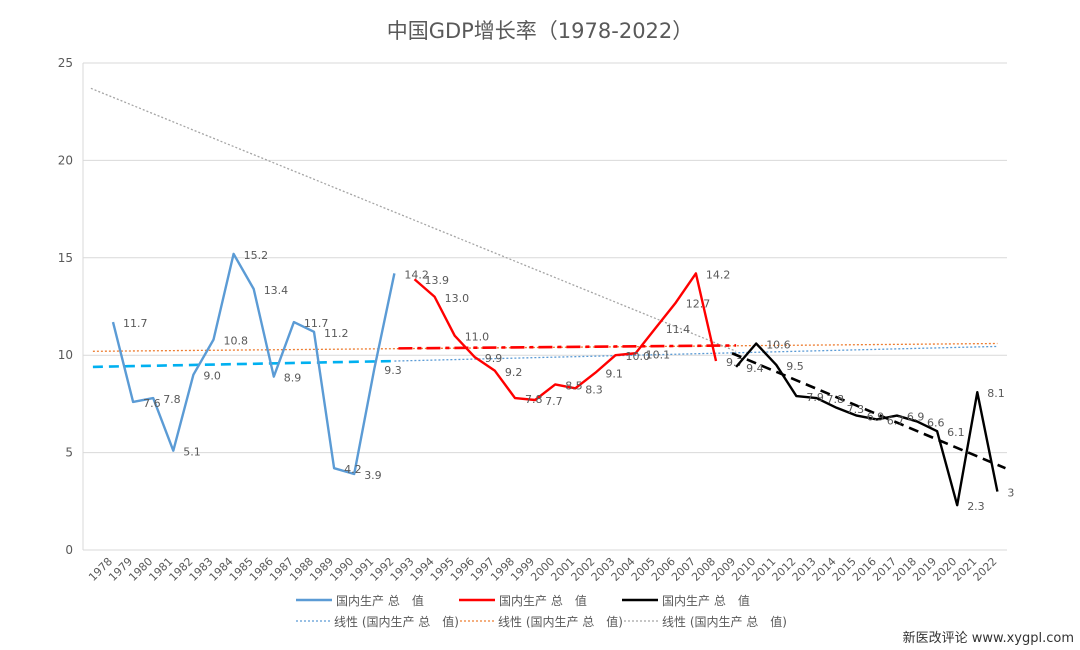 Image resolution: width=1080 pixels, height=650 pixels. Describe the element at coordinates (614, 374) in the screenshot. I see `data-label: 9.1` at that location.